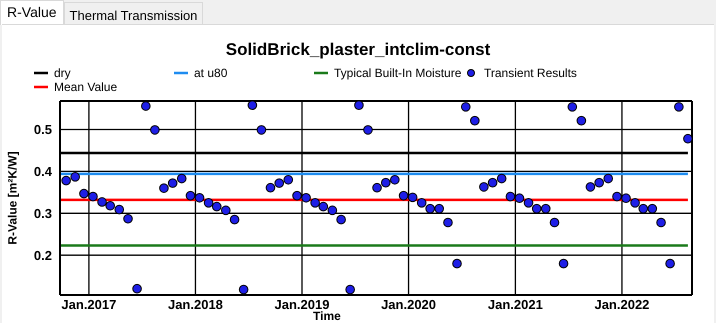  What do you see at coordinates (358, 50) in the screenshot?
I see `chart-title: SolidBrick_plaster_intclim-const` at bounding box center [358, 50].